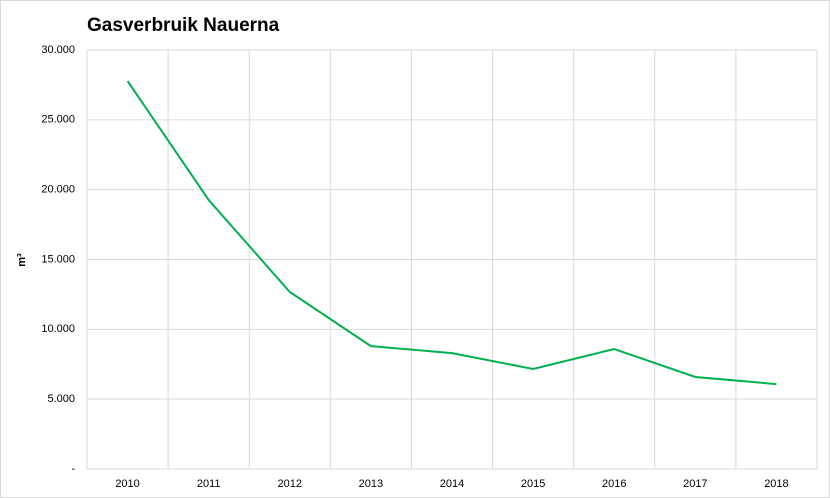 This screenshot has width=830, height=498. What do you see at coordinates (183, 25) in the screenshot?
I see `chart-title: Gasverbruik Nauerna` at bounding box center [183, 25].